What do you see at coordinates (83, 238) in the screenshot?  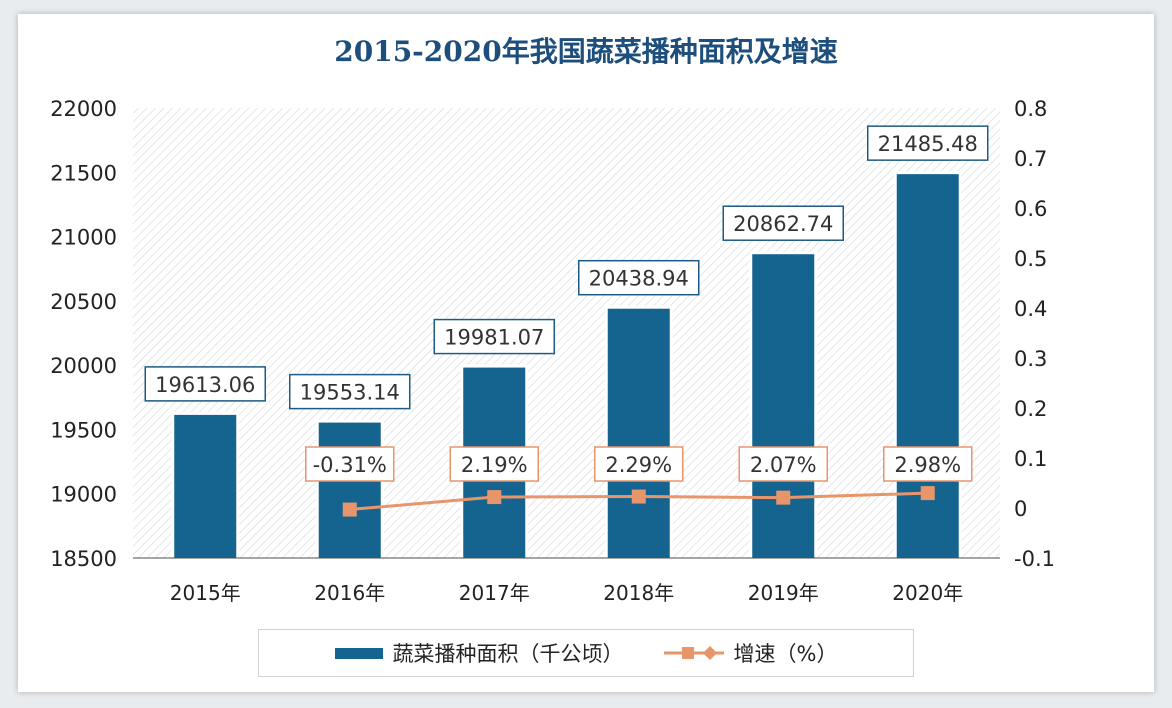 I see `left-tick-label: 21000` at bounding box center [83, 238].